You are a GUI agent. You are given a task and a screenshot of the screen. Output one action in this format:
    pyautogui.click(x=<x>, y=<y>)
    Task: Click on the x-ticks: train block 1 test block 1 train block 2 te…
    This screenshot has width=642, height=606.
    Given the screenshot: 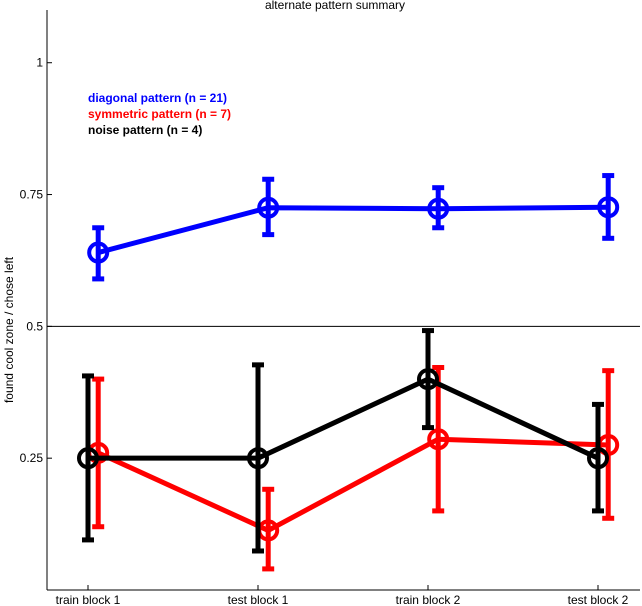 What is the action you would take?
    pyautogui.click(x=342, y=595)
    